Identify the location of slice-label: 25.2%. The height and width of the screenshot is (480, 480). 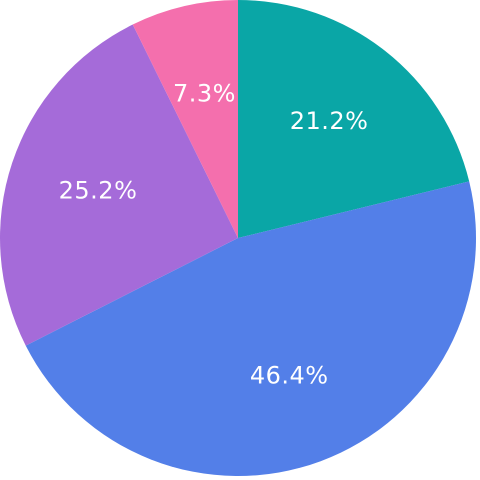
(98, 190).